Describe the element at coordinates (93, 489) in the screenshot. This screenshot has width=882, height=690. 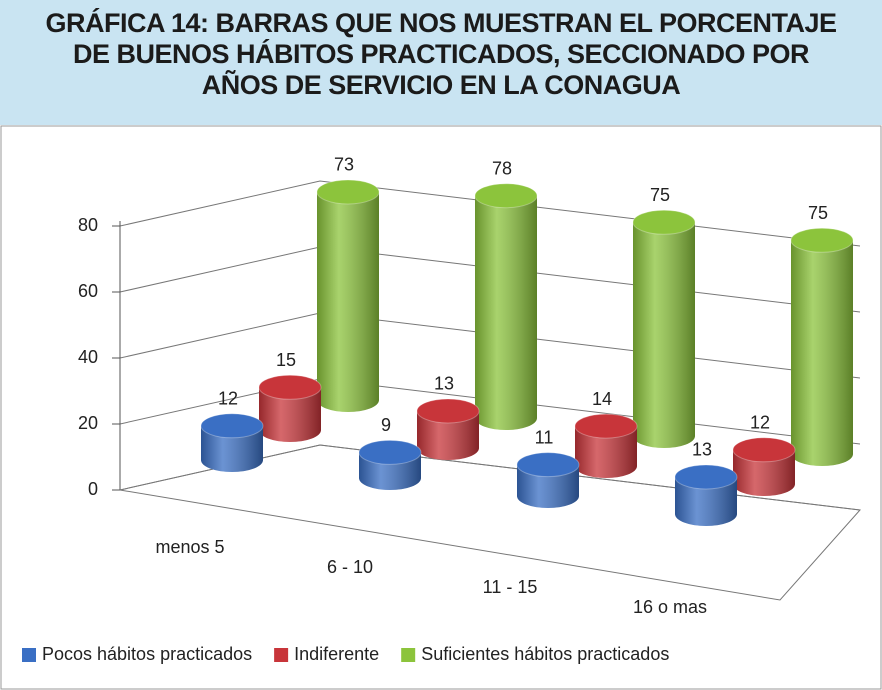
I see `y-tick-label: 0` at that location.